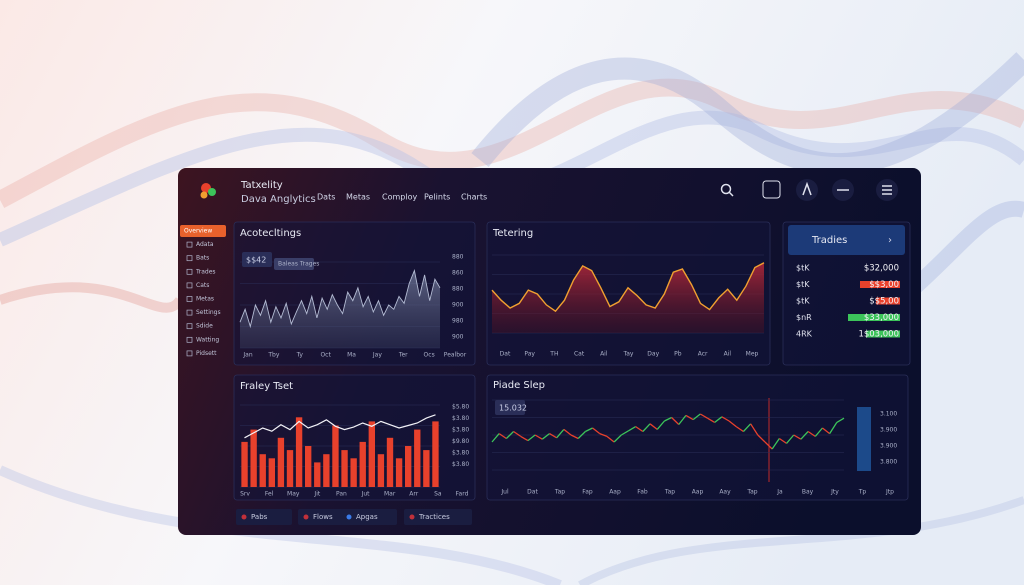  I want to click on sidebar-active, so click(203, 231).